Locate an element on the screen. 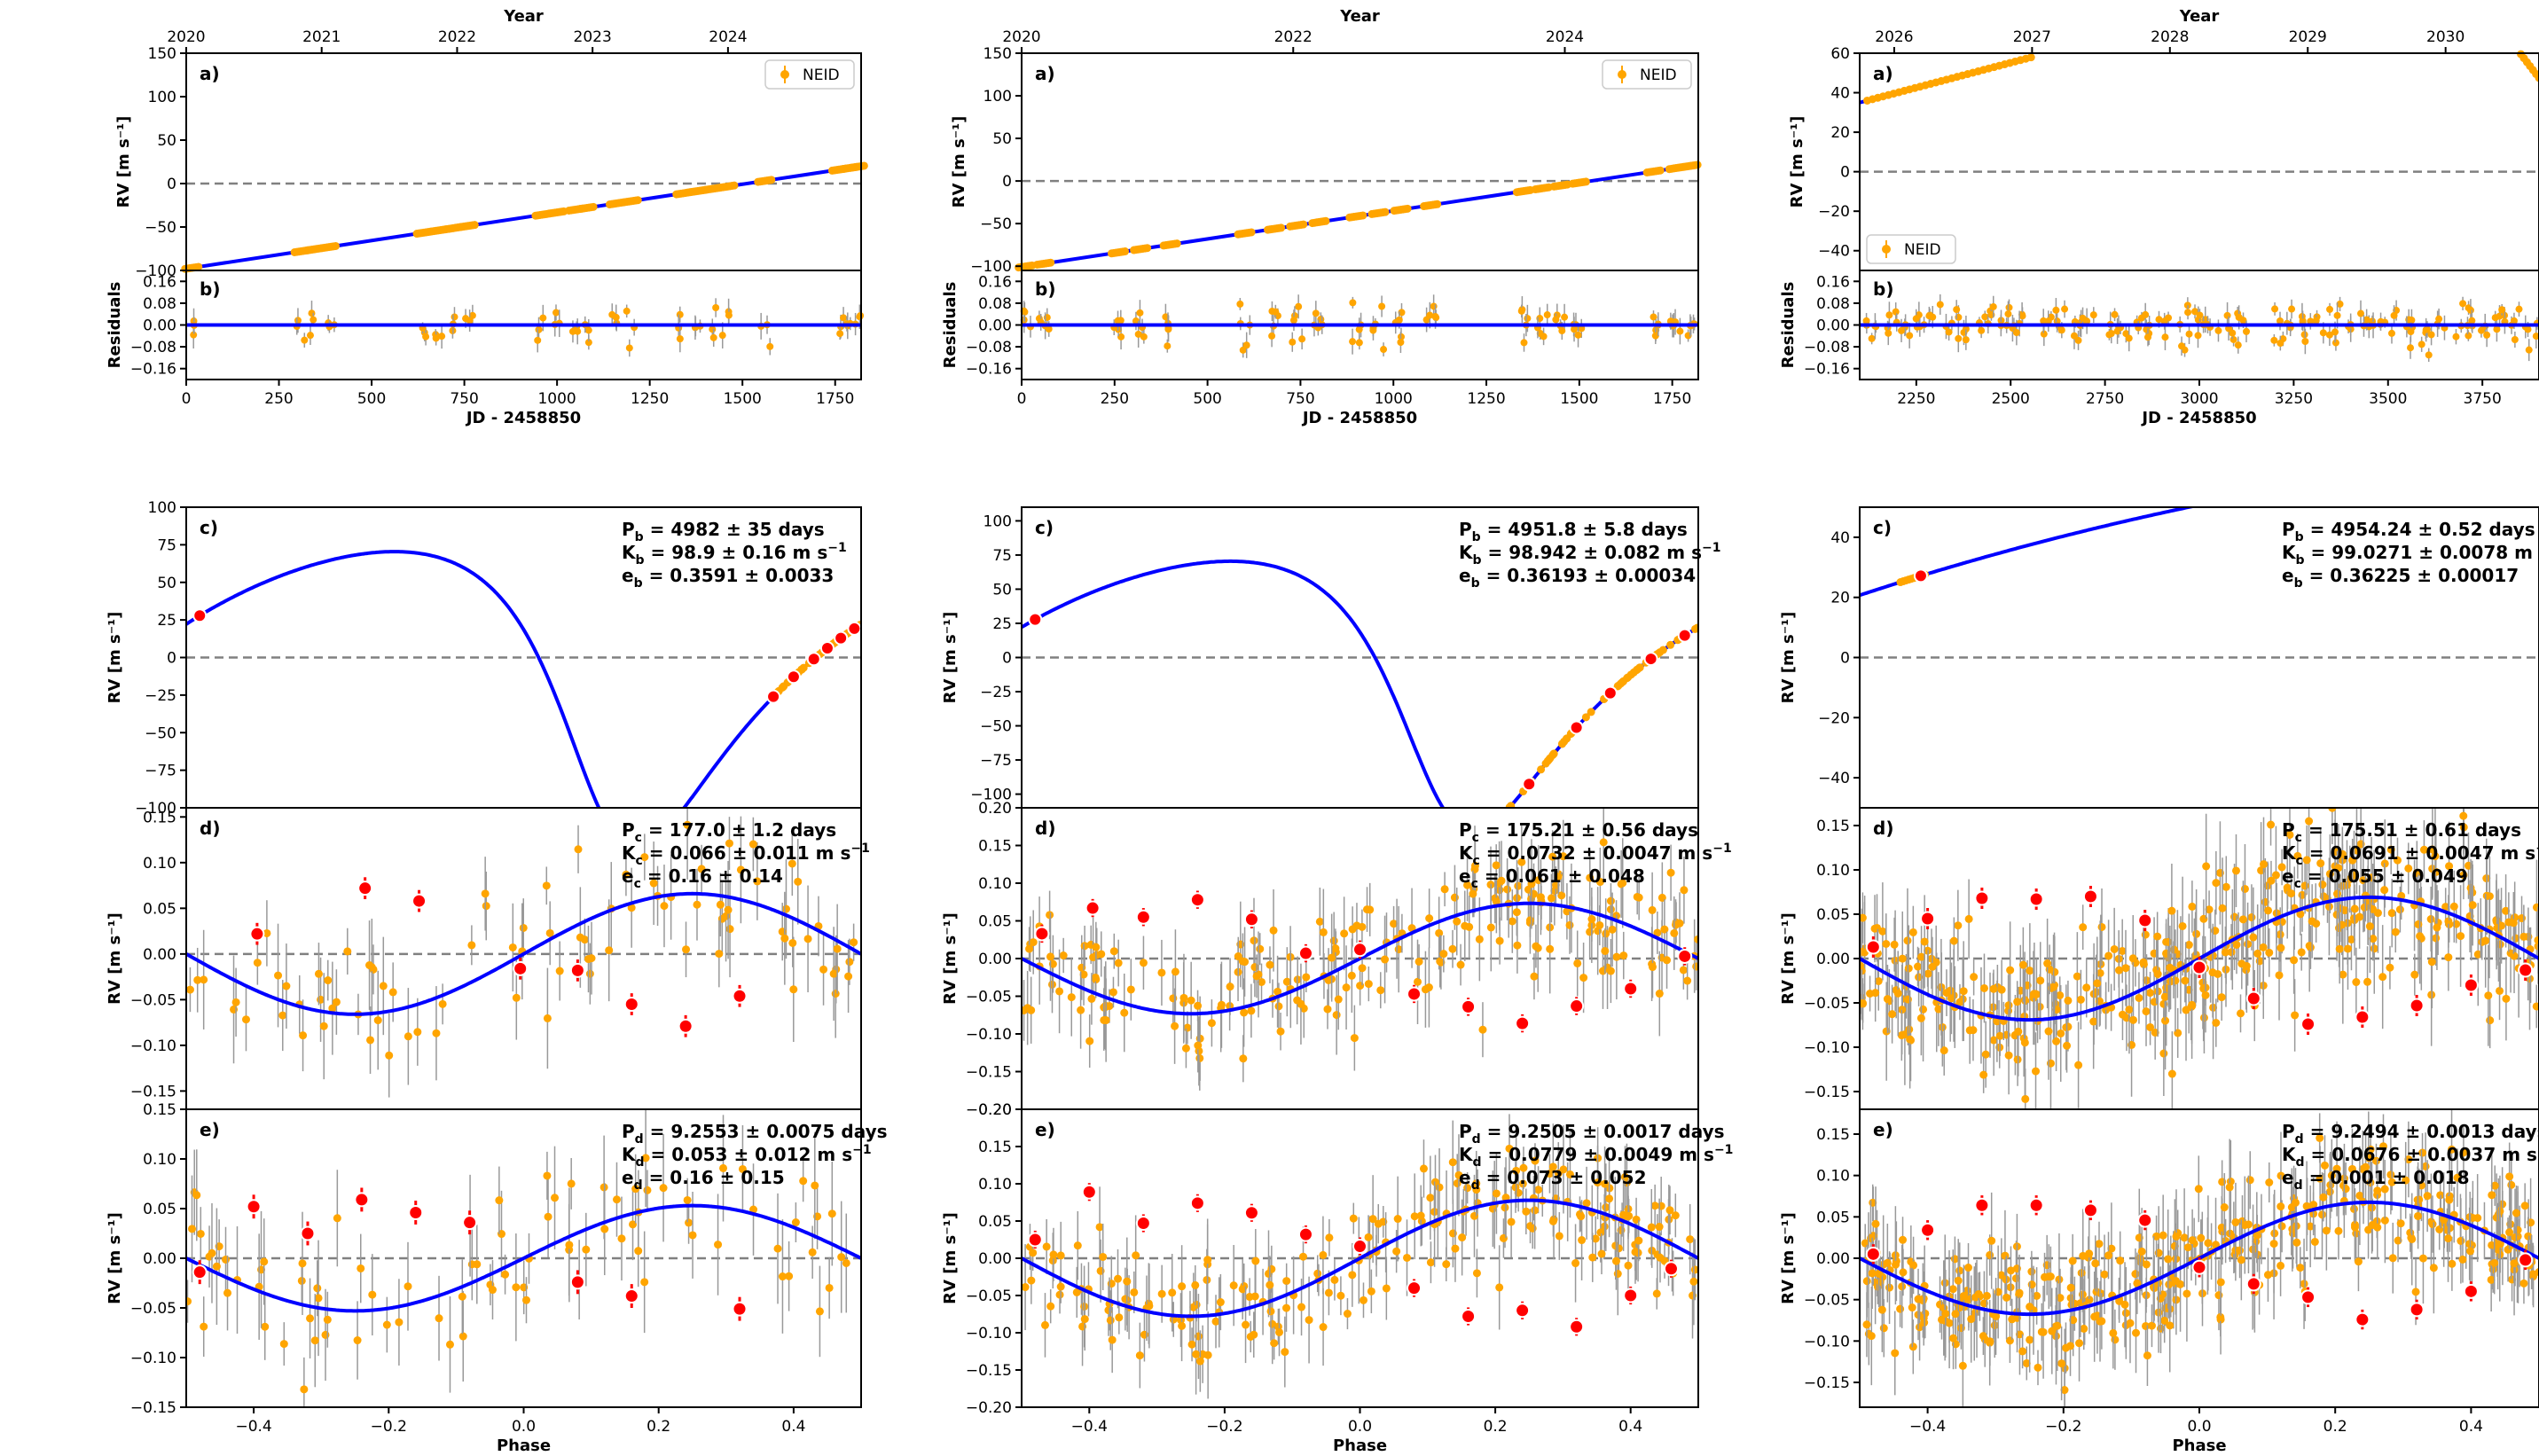 The width and height of the screenshot is (2539, 1456). phase-ytick-label: 0.00 is located at coordinates (995, 959).